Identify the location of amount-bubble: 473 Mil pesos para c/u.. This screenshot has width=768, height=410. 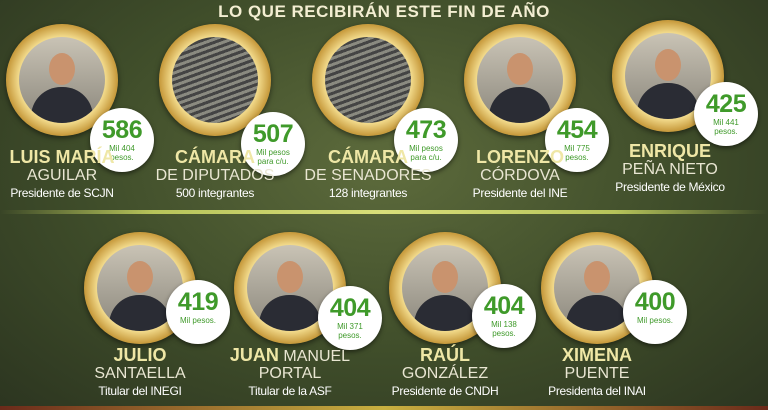
(426, 140).